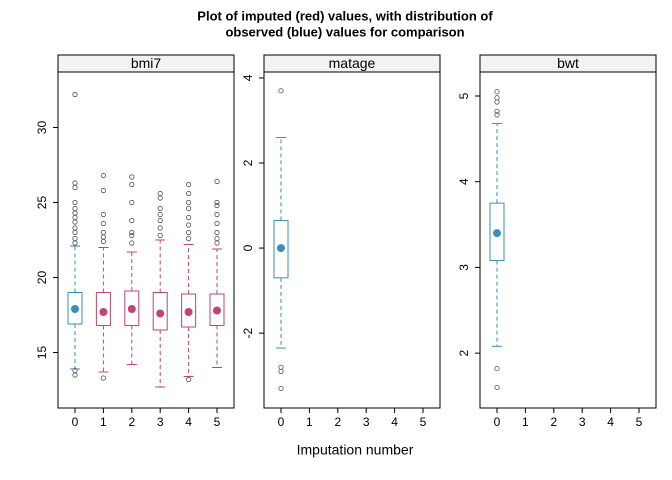 Image resolution: width=672 pixels, height=480 pixels. Describe the element at coordinates (344, 31) in the screenshot. I see `chart-title: observed (blue) values for comparison` at that location.